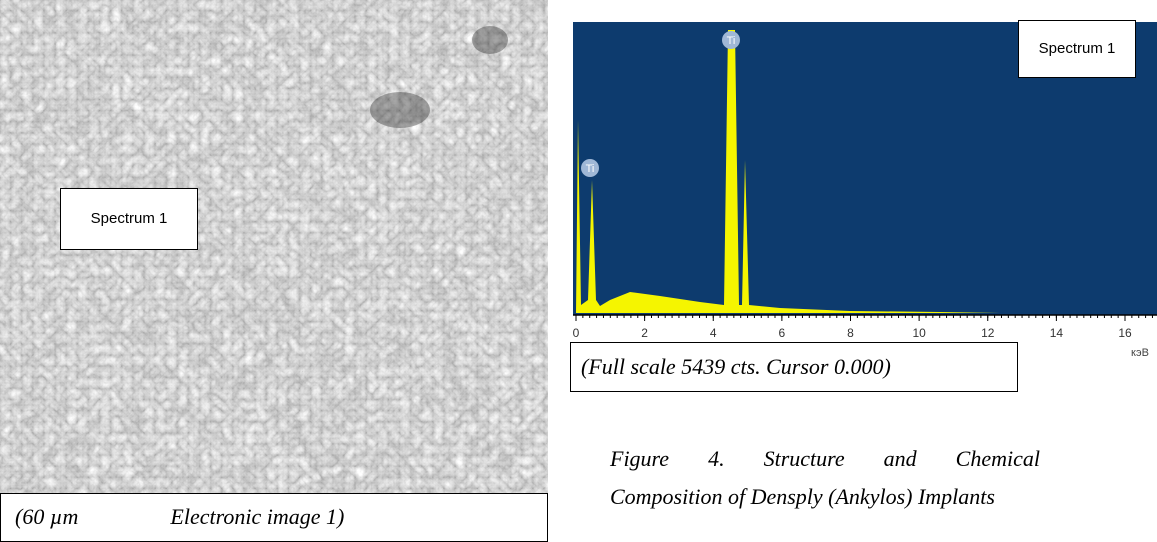 The width and height of the screenshot is (1157, 542). Describe the element at coordinates (919, 333) in the screenshot. I see `x-tick-label: 10` at that location.